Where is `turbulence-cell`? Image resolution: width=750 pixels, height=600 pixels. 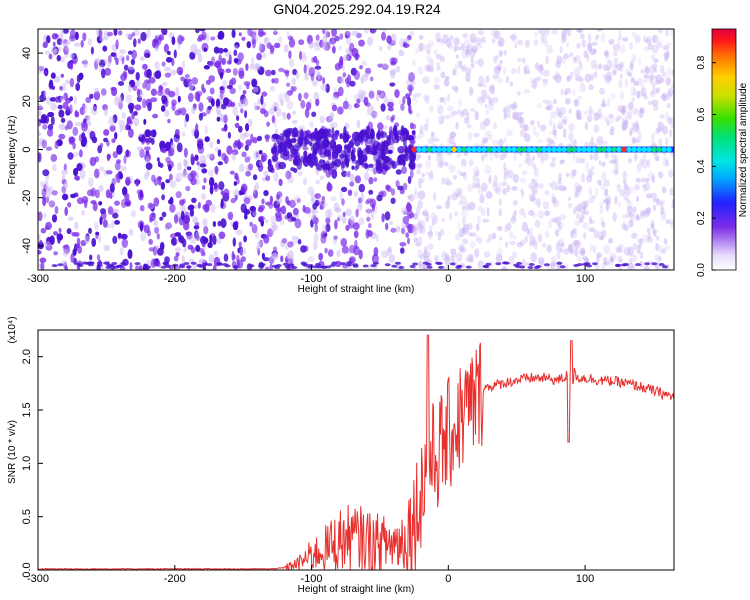
turbulence-cell is located at coordinates (313, 135).